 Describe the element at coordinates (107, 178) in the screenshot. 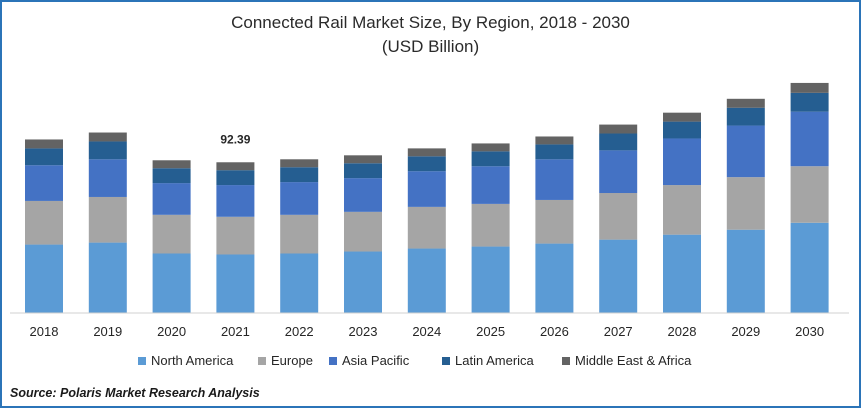

I see `bar-2019-asia-pacific` at that location.